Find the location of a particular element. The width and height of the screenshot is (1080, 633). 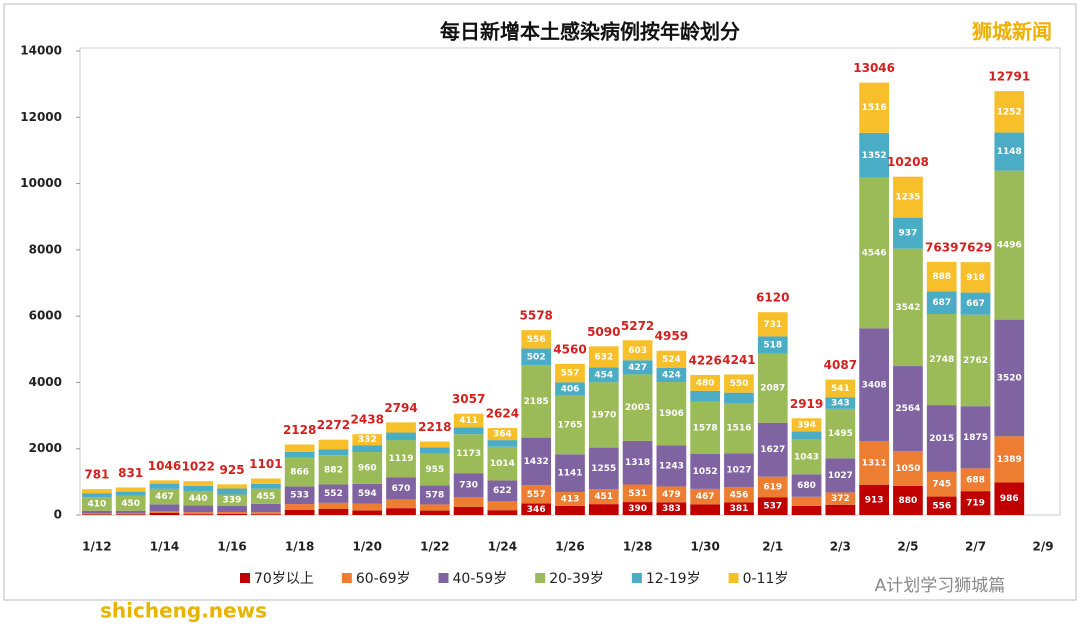

segment-label: 603 is located at coordinates (637, 351).